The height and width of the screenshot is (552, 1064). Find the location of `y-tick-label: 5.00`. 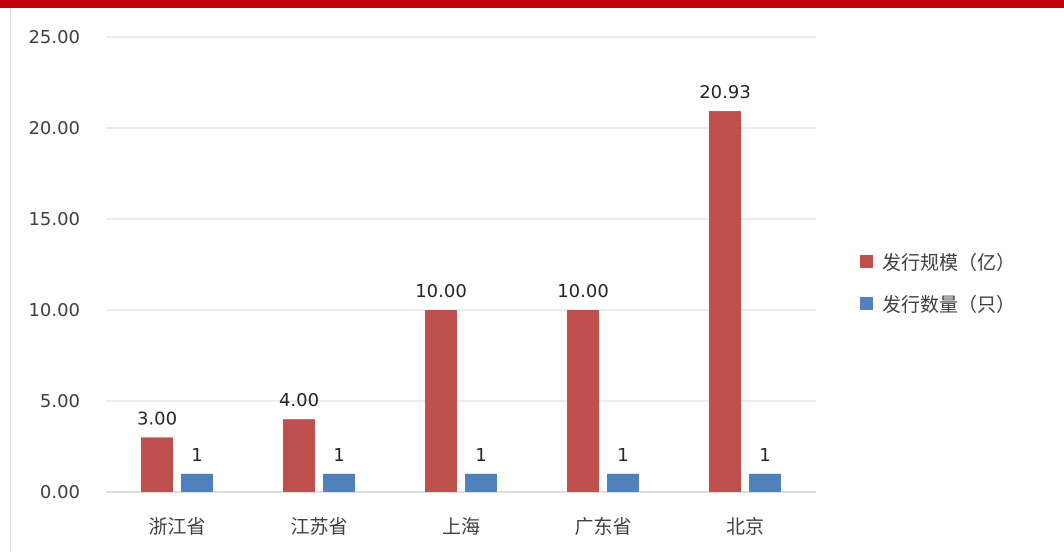

y-tick-label: 5.00 is located at coordinates (60, 401).